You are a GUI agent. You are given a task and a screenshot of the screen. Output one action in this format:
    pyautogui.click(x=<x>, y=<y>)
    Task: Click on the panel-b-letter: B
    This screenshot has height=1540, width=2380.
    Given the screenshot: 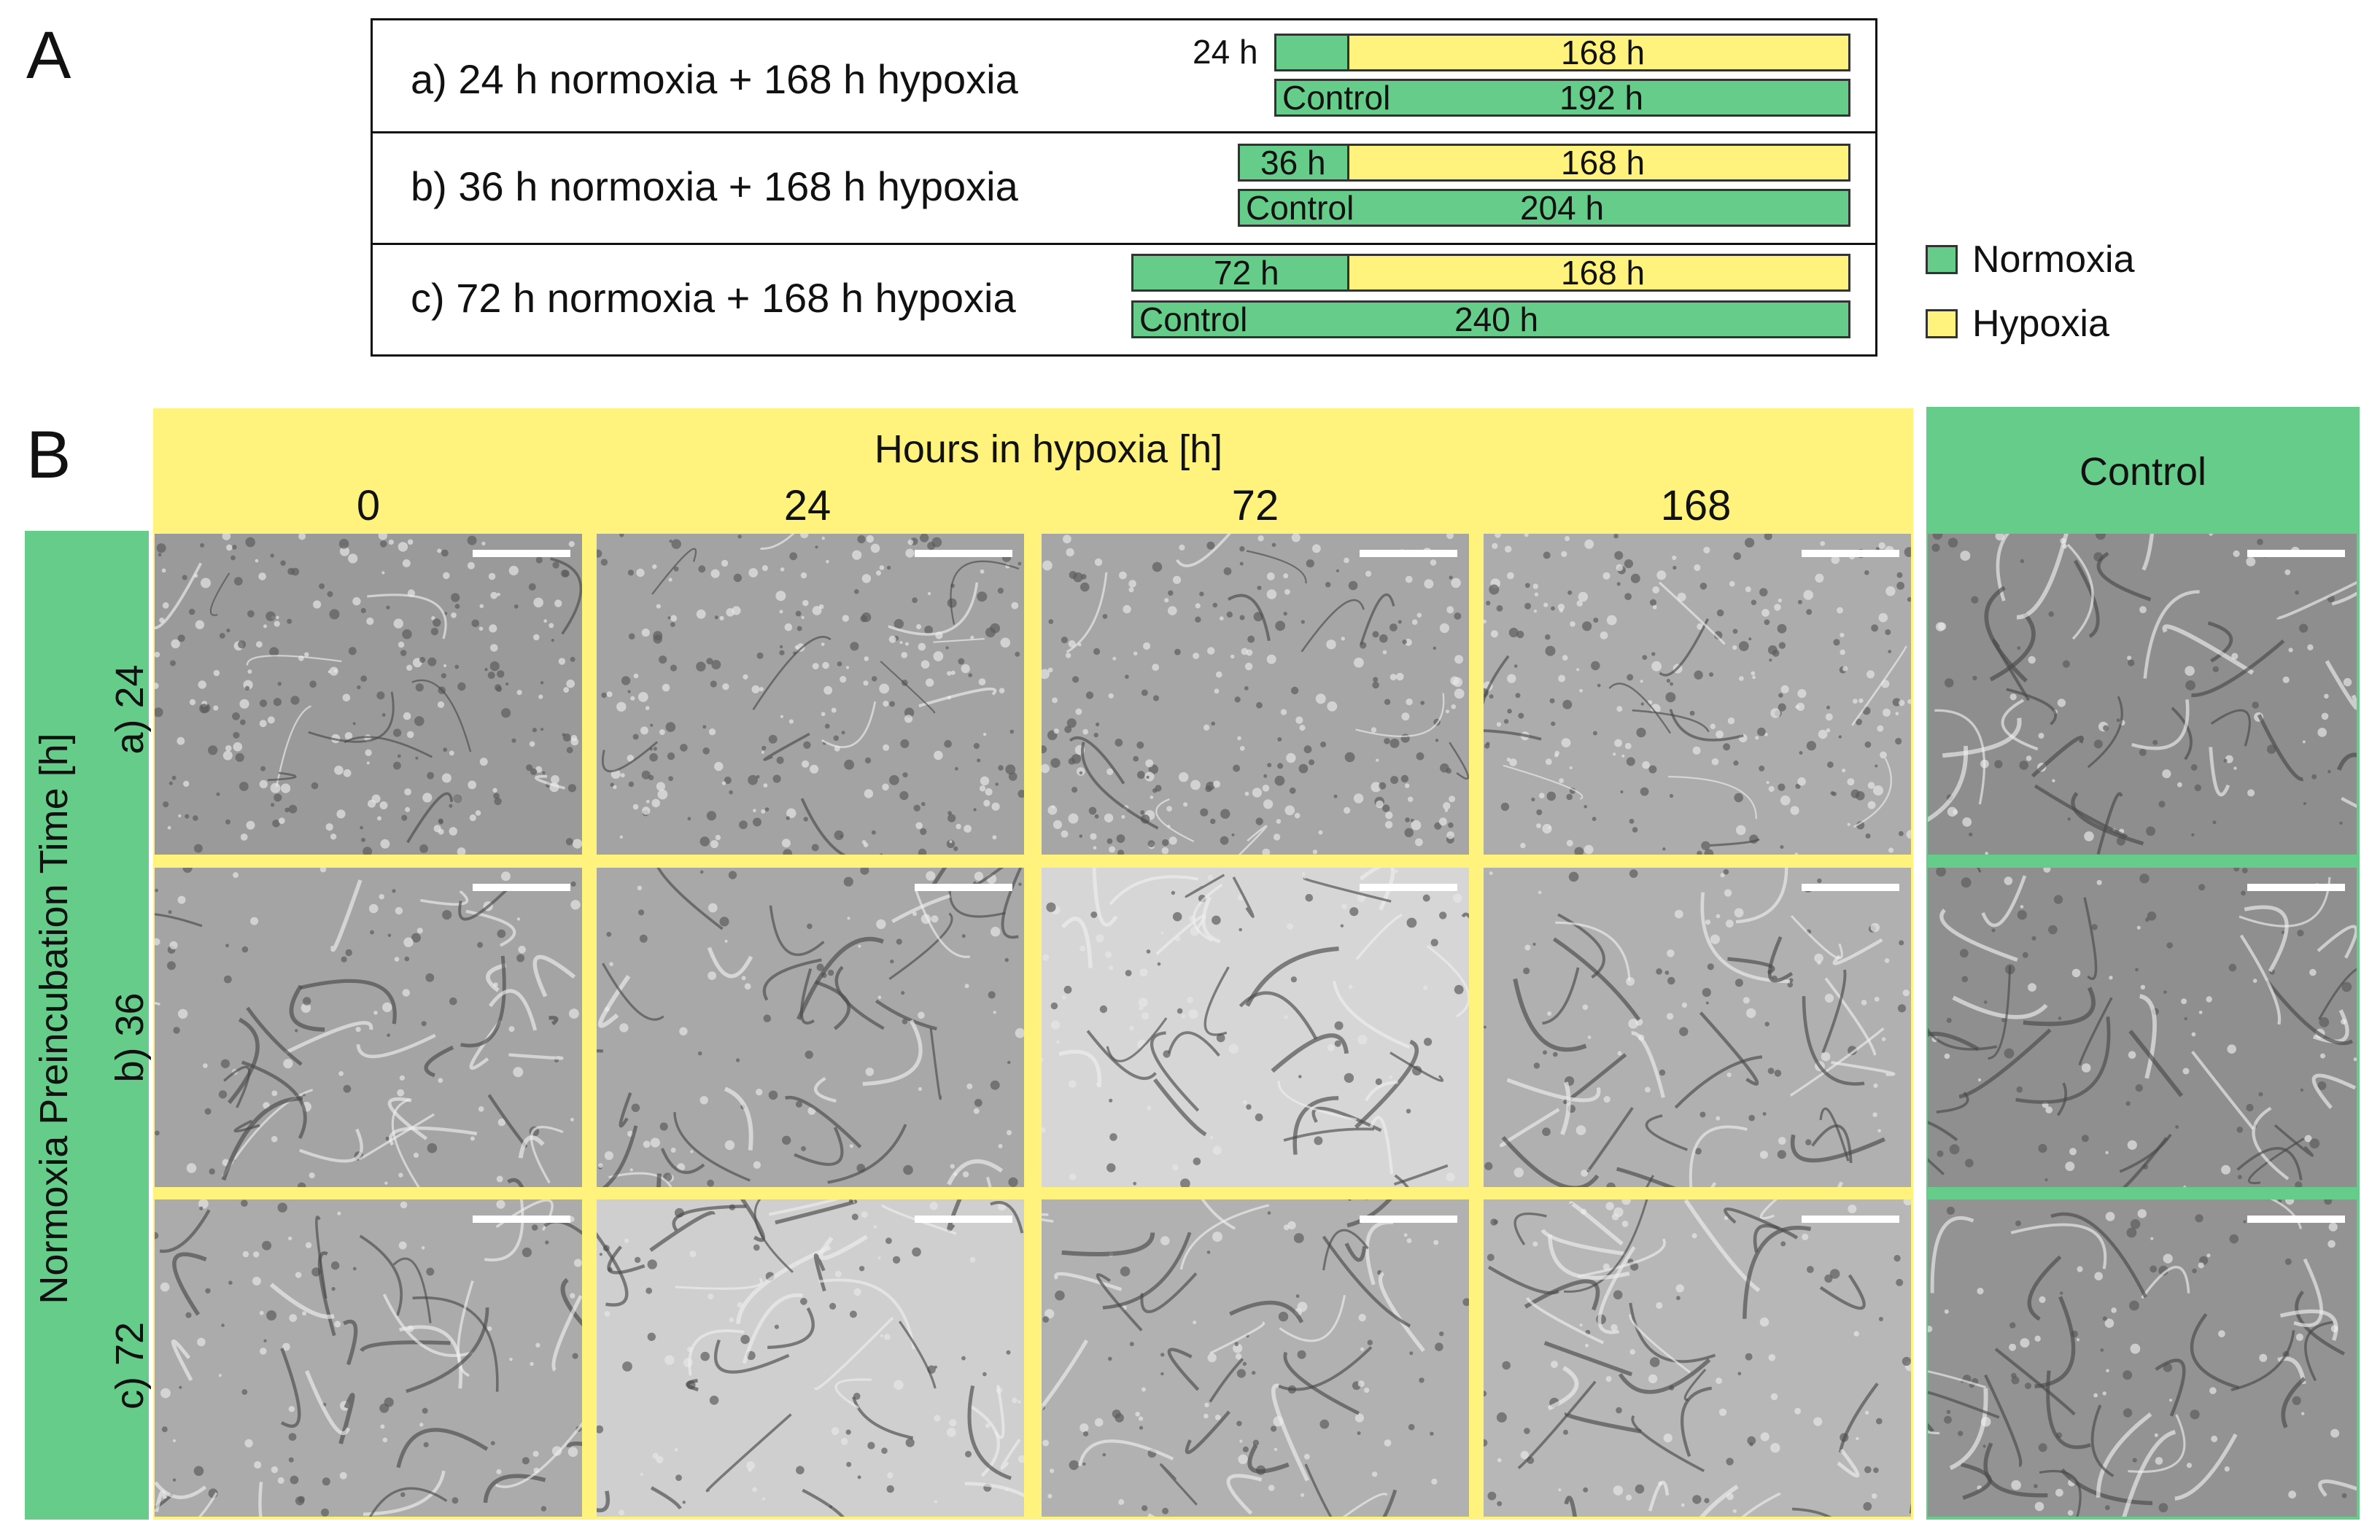 What is the action you would take?
    pyautogui.click(x=48, y=455)
    